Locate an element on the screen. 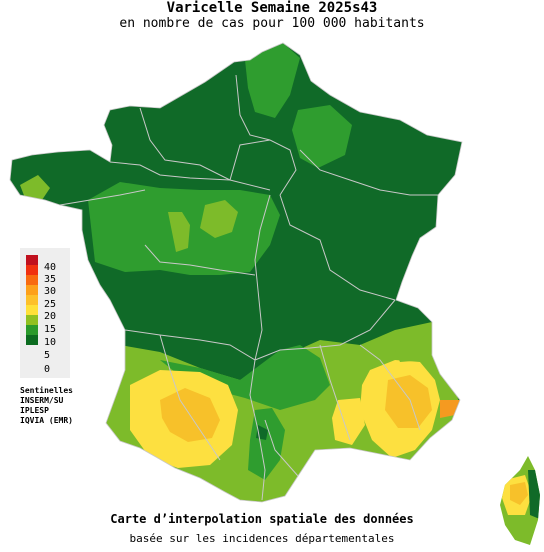 This screenshot has width=544, height=552. data-sources: Sentinelles INSERM/SU IPLESP IQVIA (EMR) is located at coordinates (46, 406).